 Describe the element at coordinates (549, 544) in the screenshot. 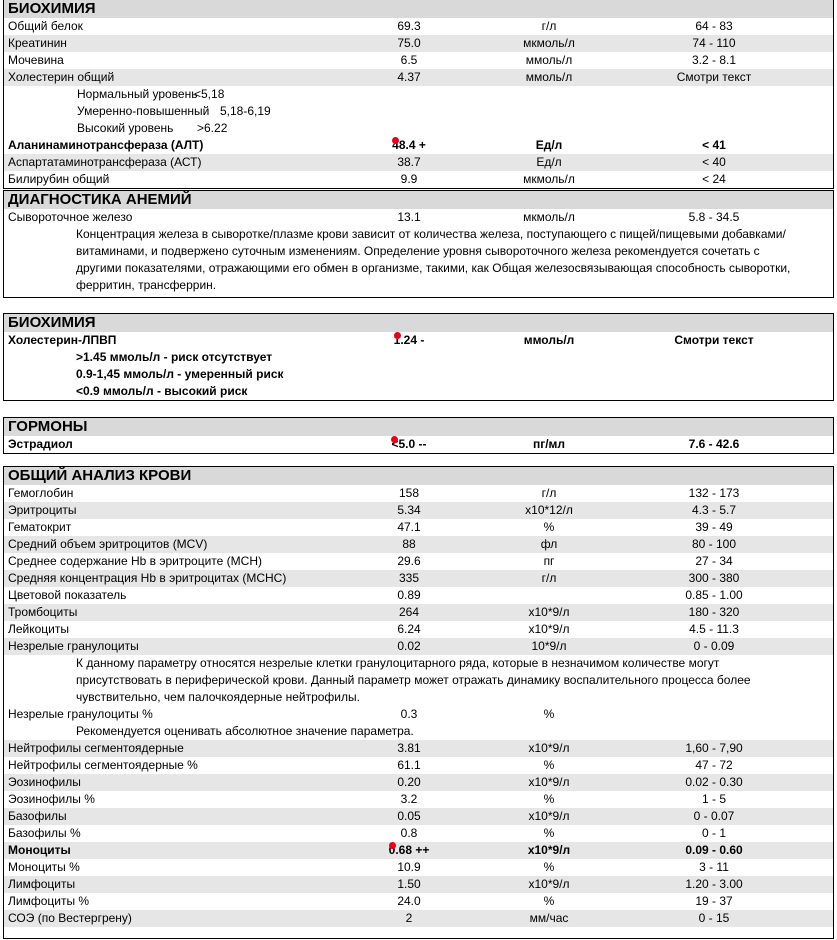

I see `test-unit: фл` at that location.